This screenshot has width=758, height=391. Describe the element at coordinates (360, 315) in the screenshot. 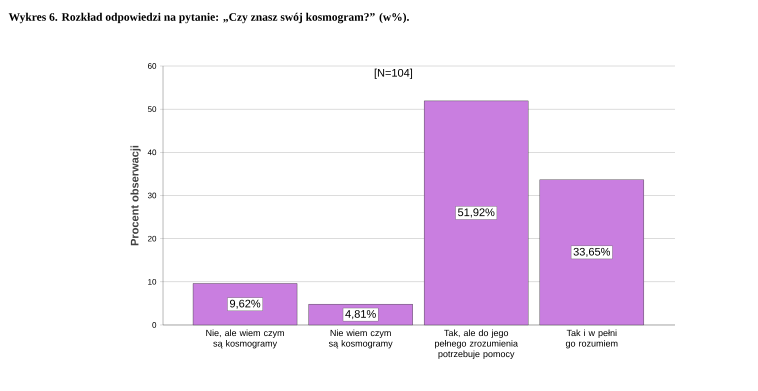

I see `data-label: 4,81%` at that location.